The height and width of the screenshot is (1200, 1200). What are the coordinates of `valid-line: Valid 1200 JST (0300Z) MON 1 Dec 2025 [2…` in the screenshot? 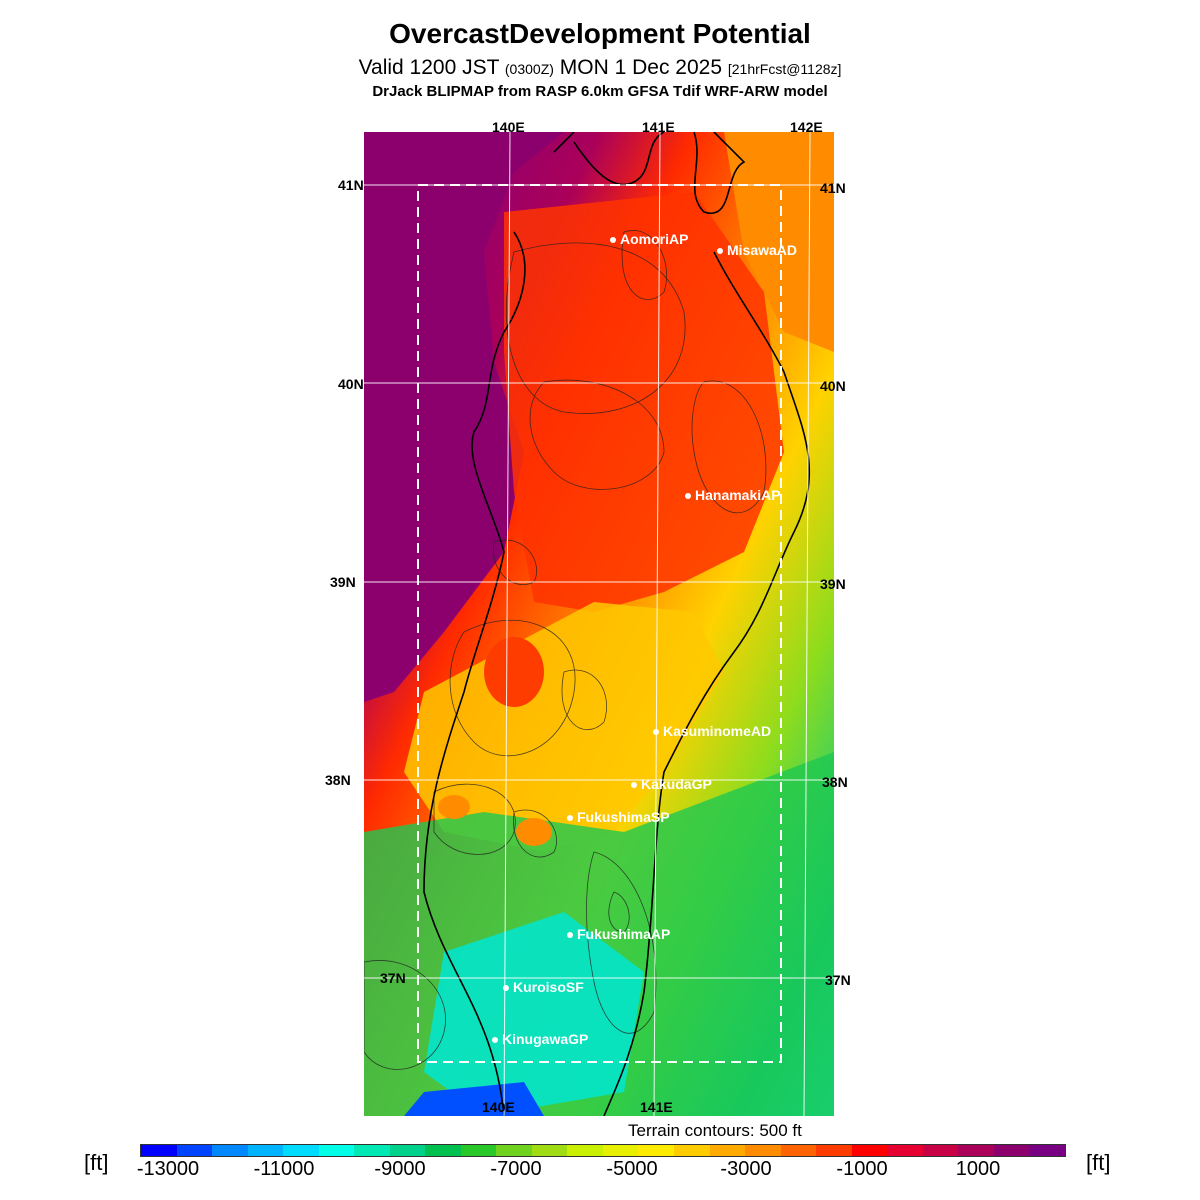 It's located at (600, 68).